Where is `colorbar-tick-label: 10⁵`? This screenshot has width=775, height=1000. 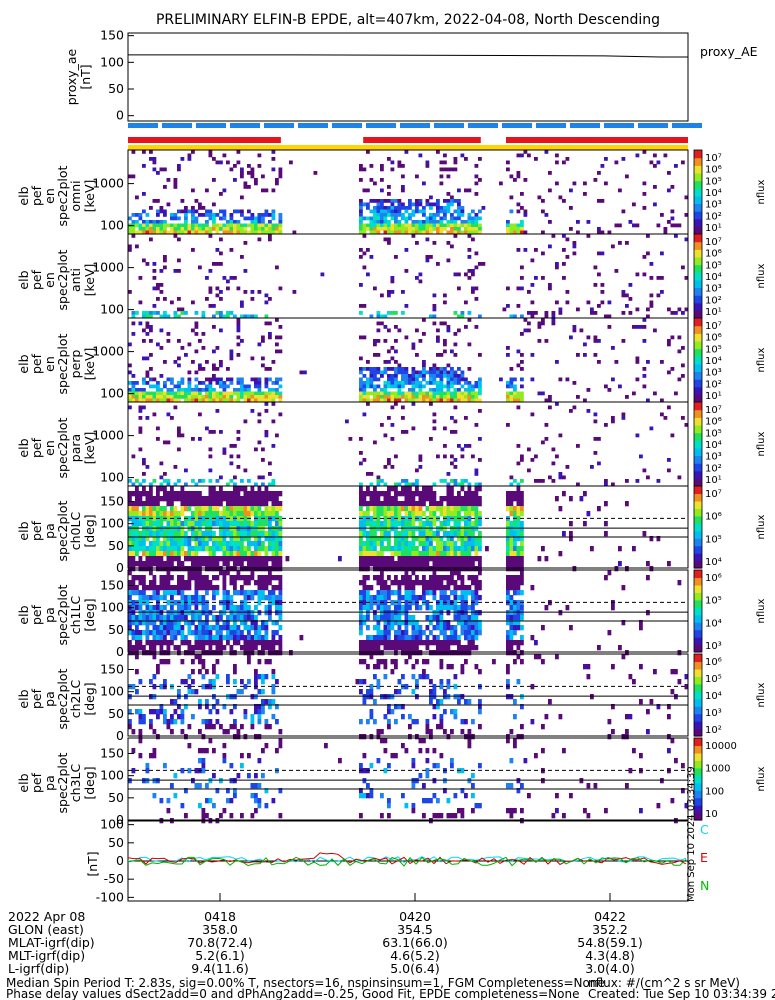 colorbar-tick-label: 10⁵ is located at coordinates (713, 349).